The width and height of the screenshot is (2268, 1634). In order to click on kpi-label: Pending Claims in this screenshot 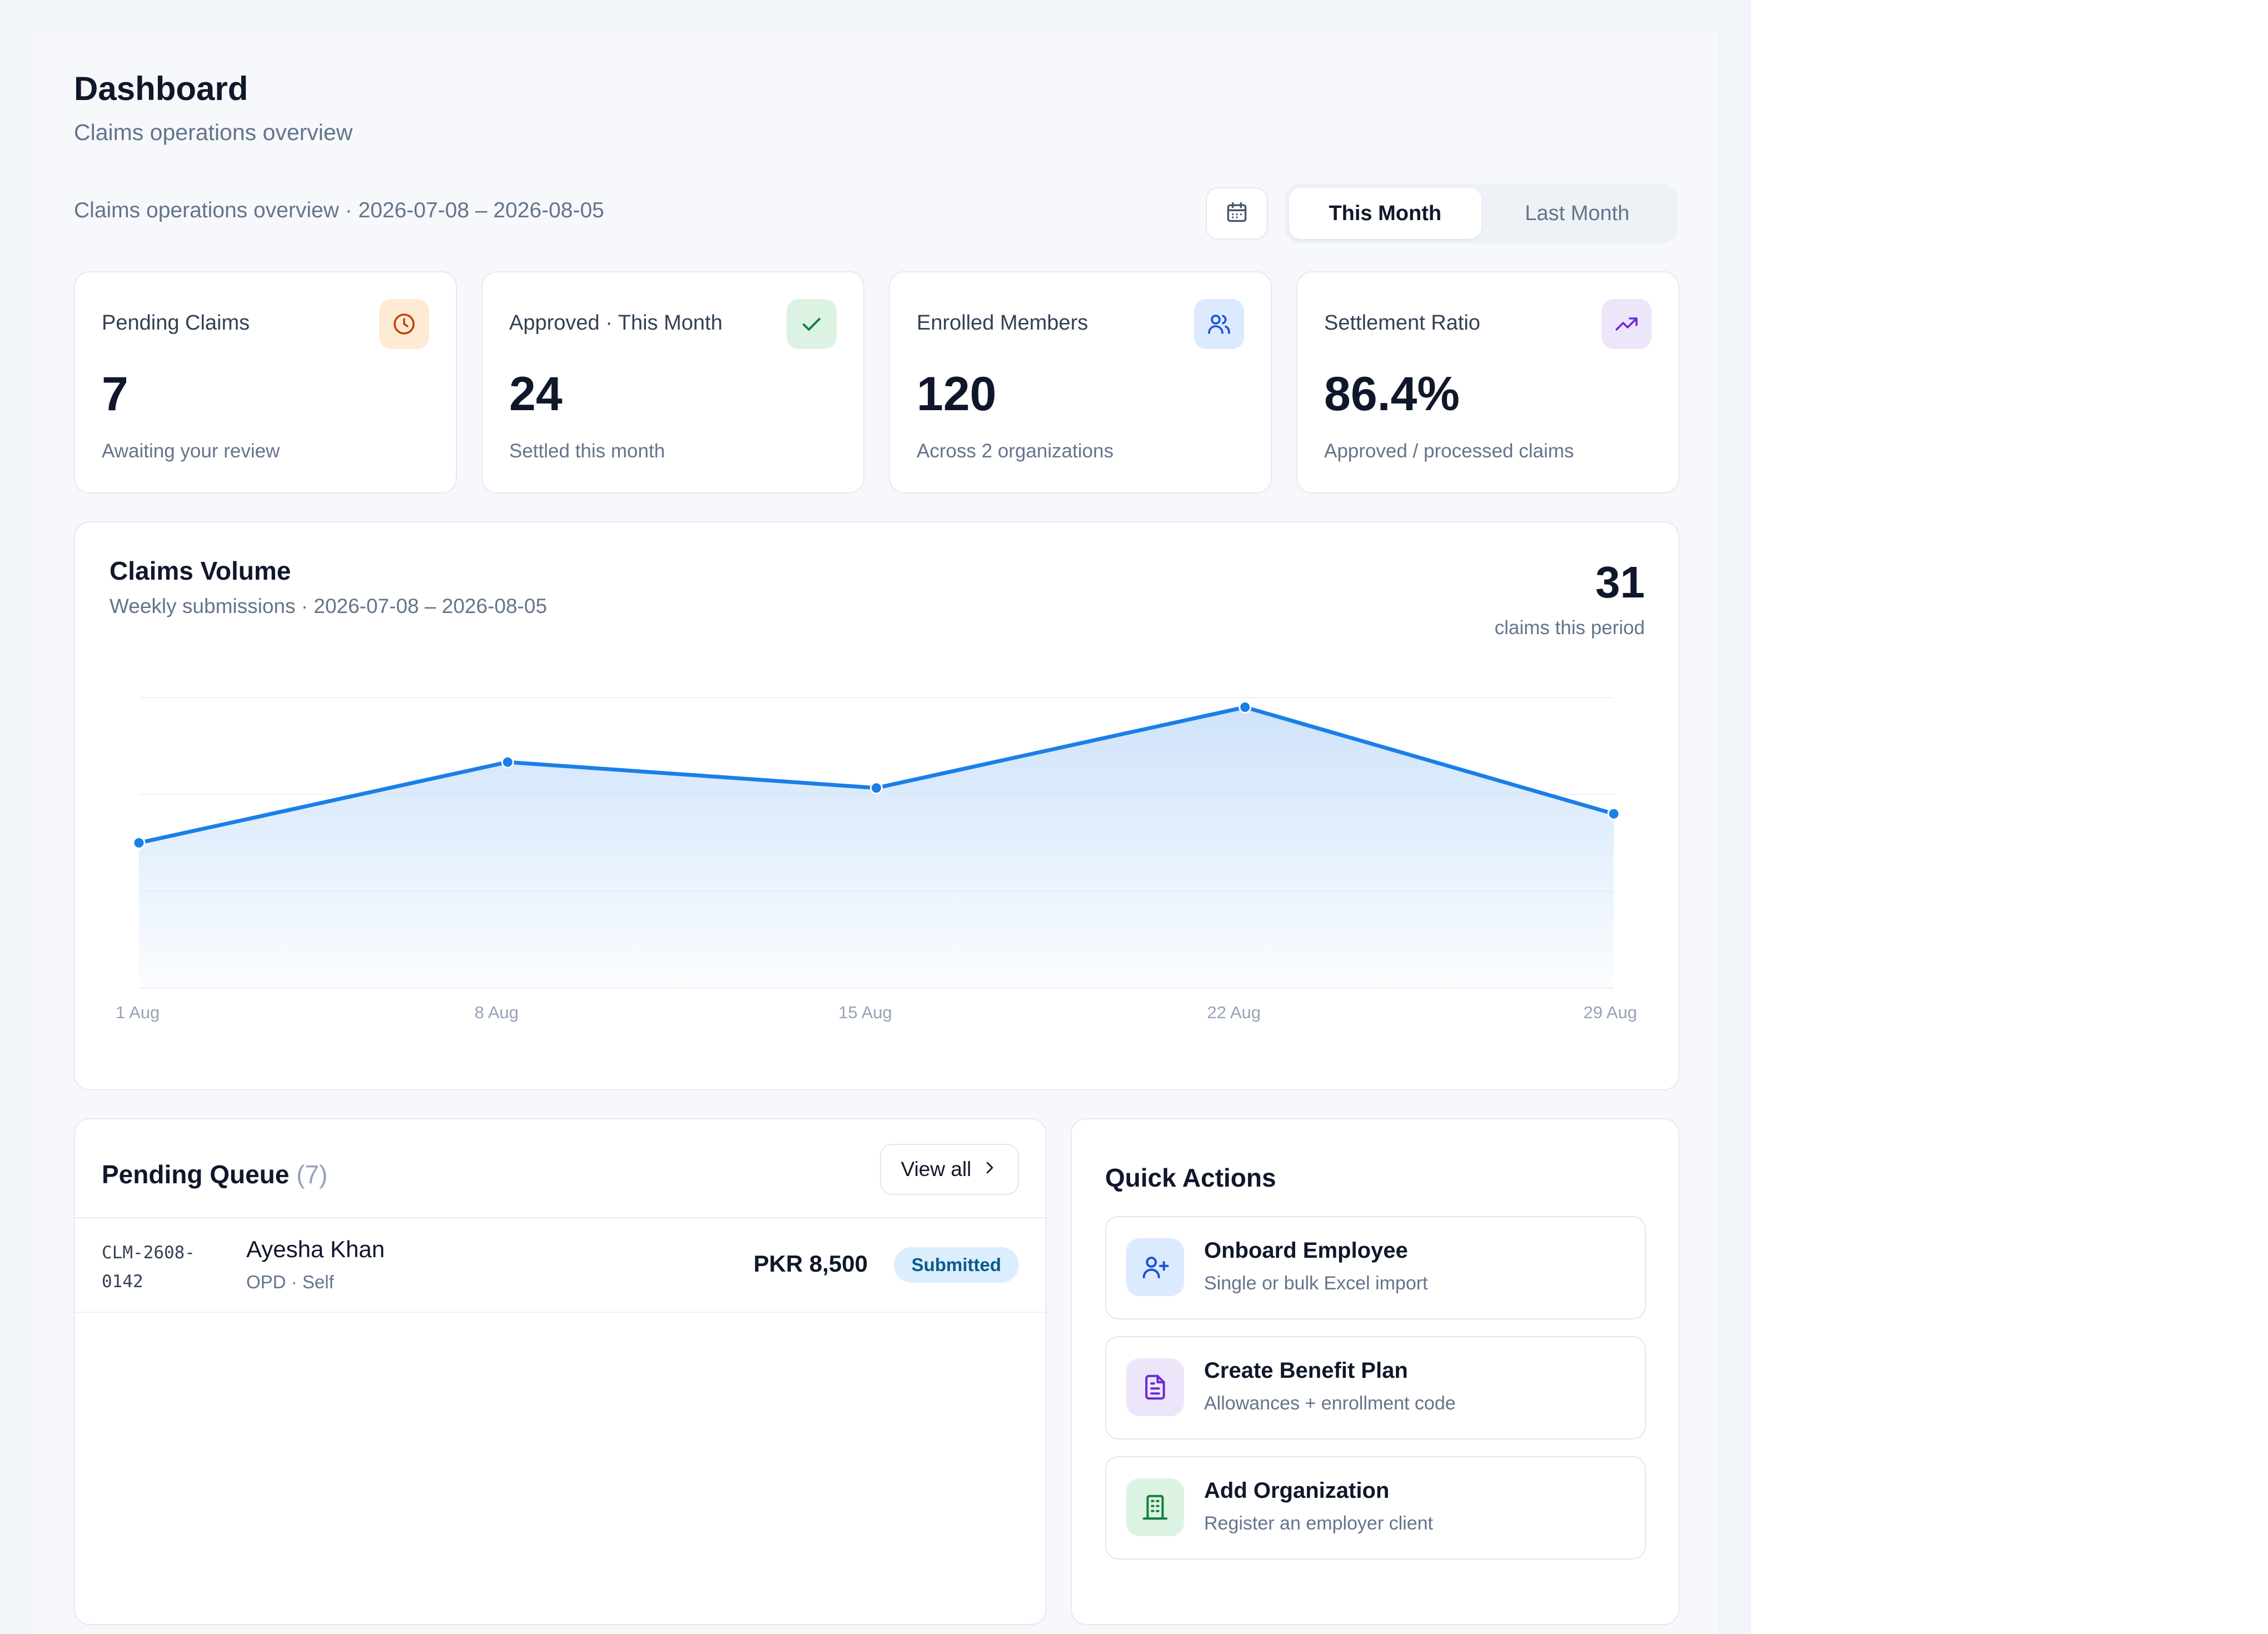, I will do `click(176, 323)`.